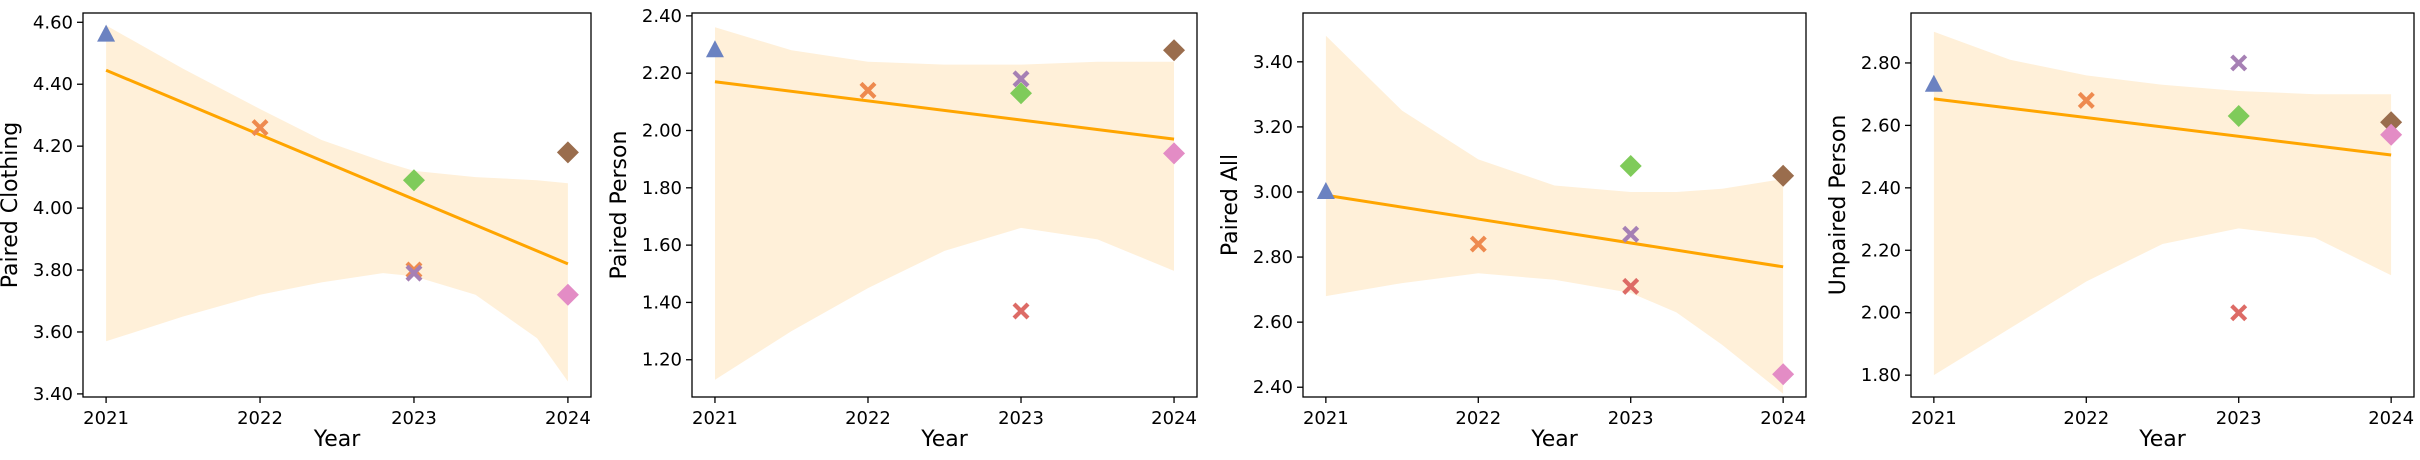 This screenshot has width=2420, height=460. I want to click on unpaired-person-y-axis-label: Unpaired Person, so click(1838, 205).